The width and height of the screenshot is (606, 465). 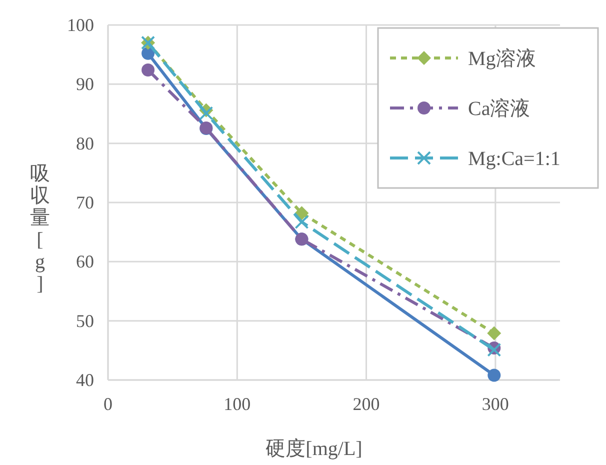 What do you see at coordinates (366, 404) in the screenshot?
I see `x-tick-label: 200` at bounding box center [366, 404].